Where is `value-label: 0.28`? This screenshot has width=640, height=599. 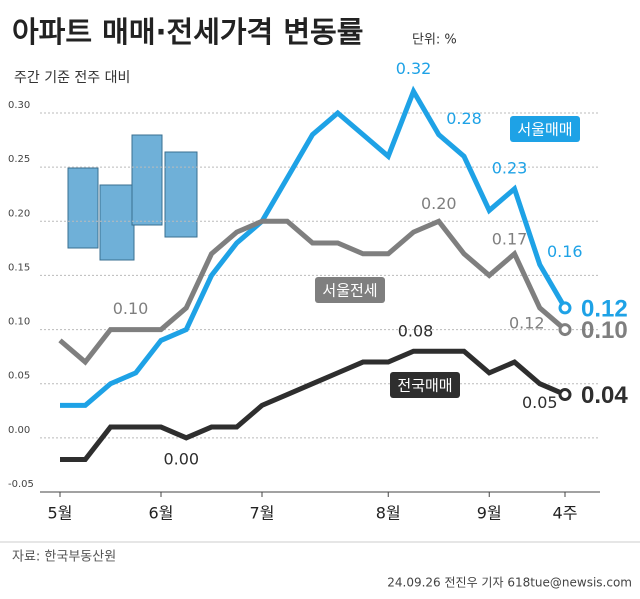 value-label: 0.28 is located at coordinates (464, 118).